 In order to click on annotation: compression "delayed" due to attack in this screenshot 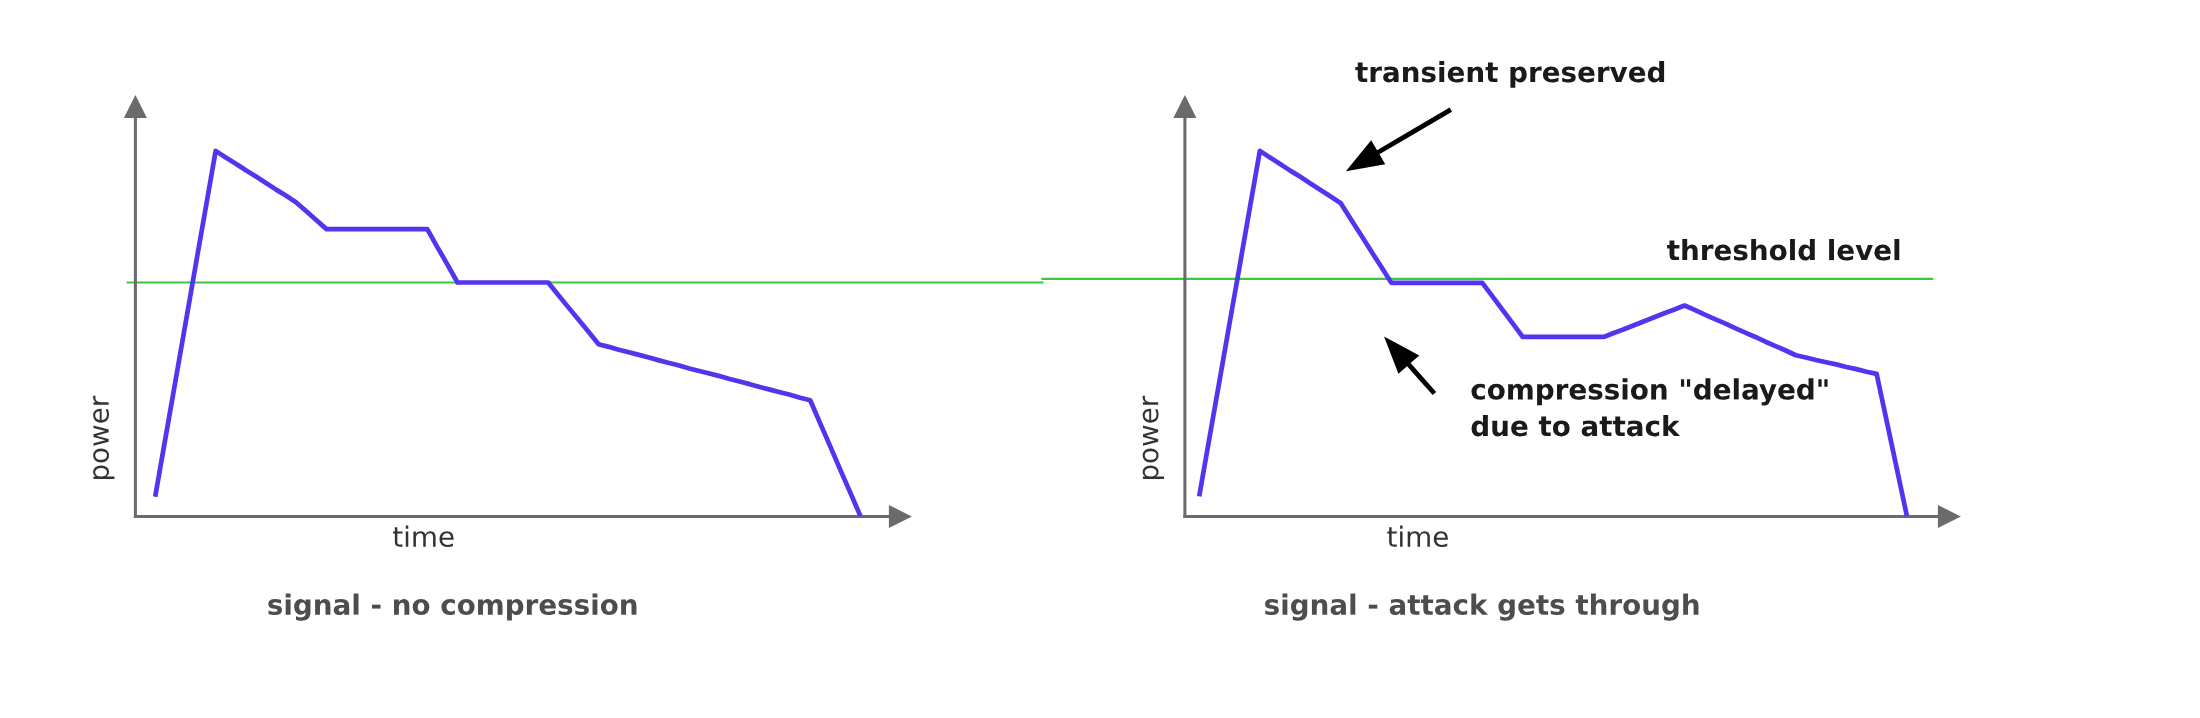, I will do `click(1649, 407)`.